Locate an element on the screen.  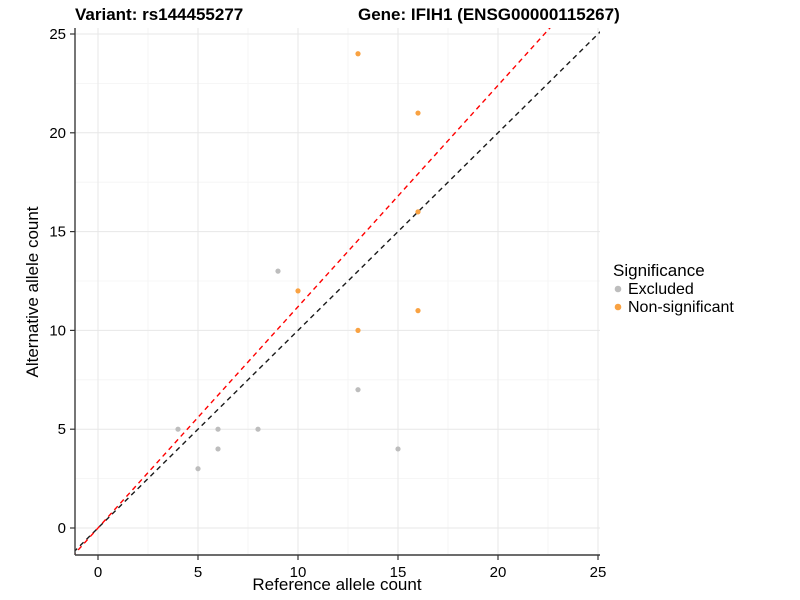
x-axis-label: Reference allele count is located at coordinates (336, 584).